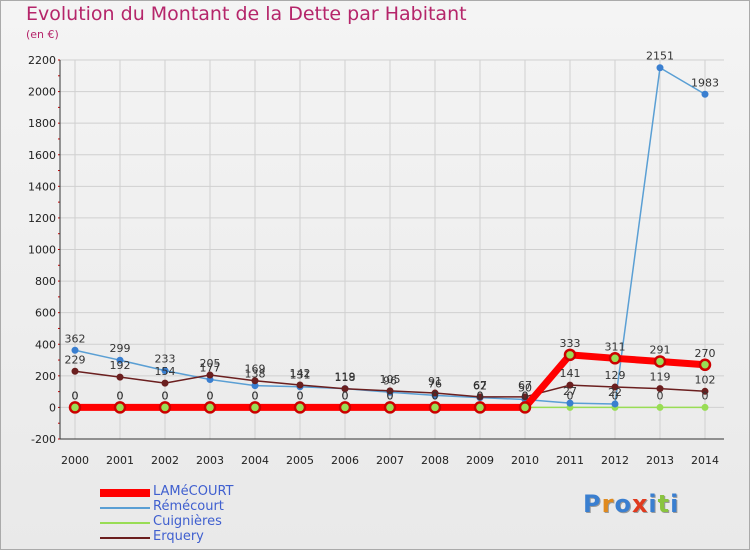 The height and width of the screenshot is (550, 750). I want to click on data-label-erquery: 192, so click(120, 365).